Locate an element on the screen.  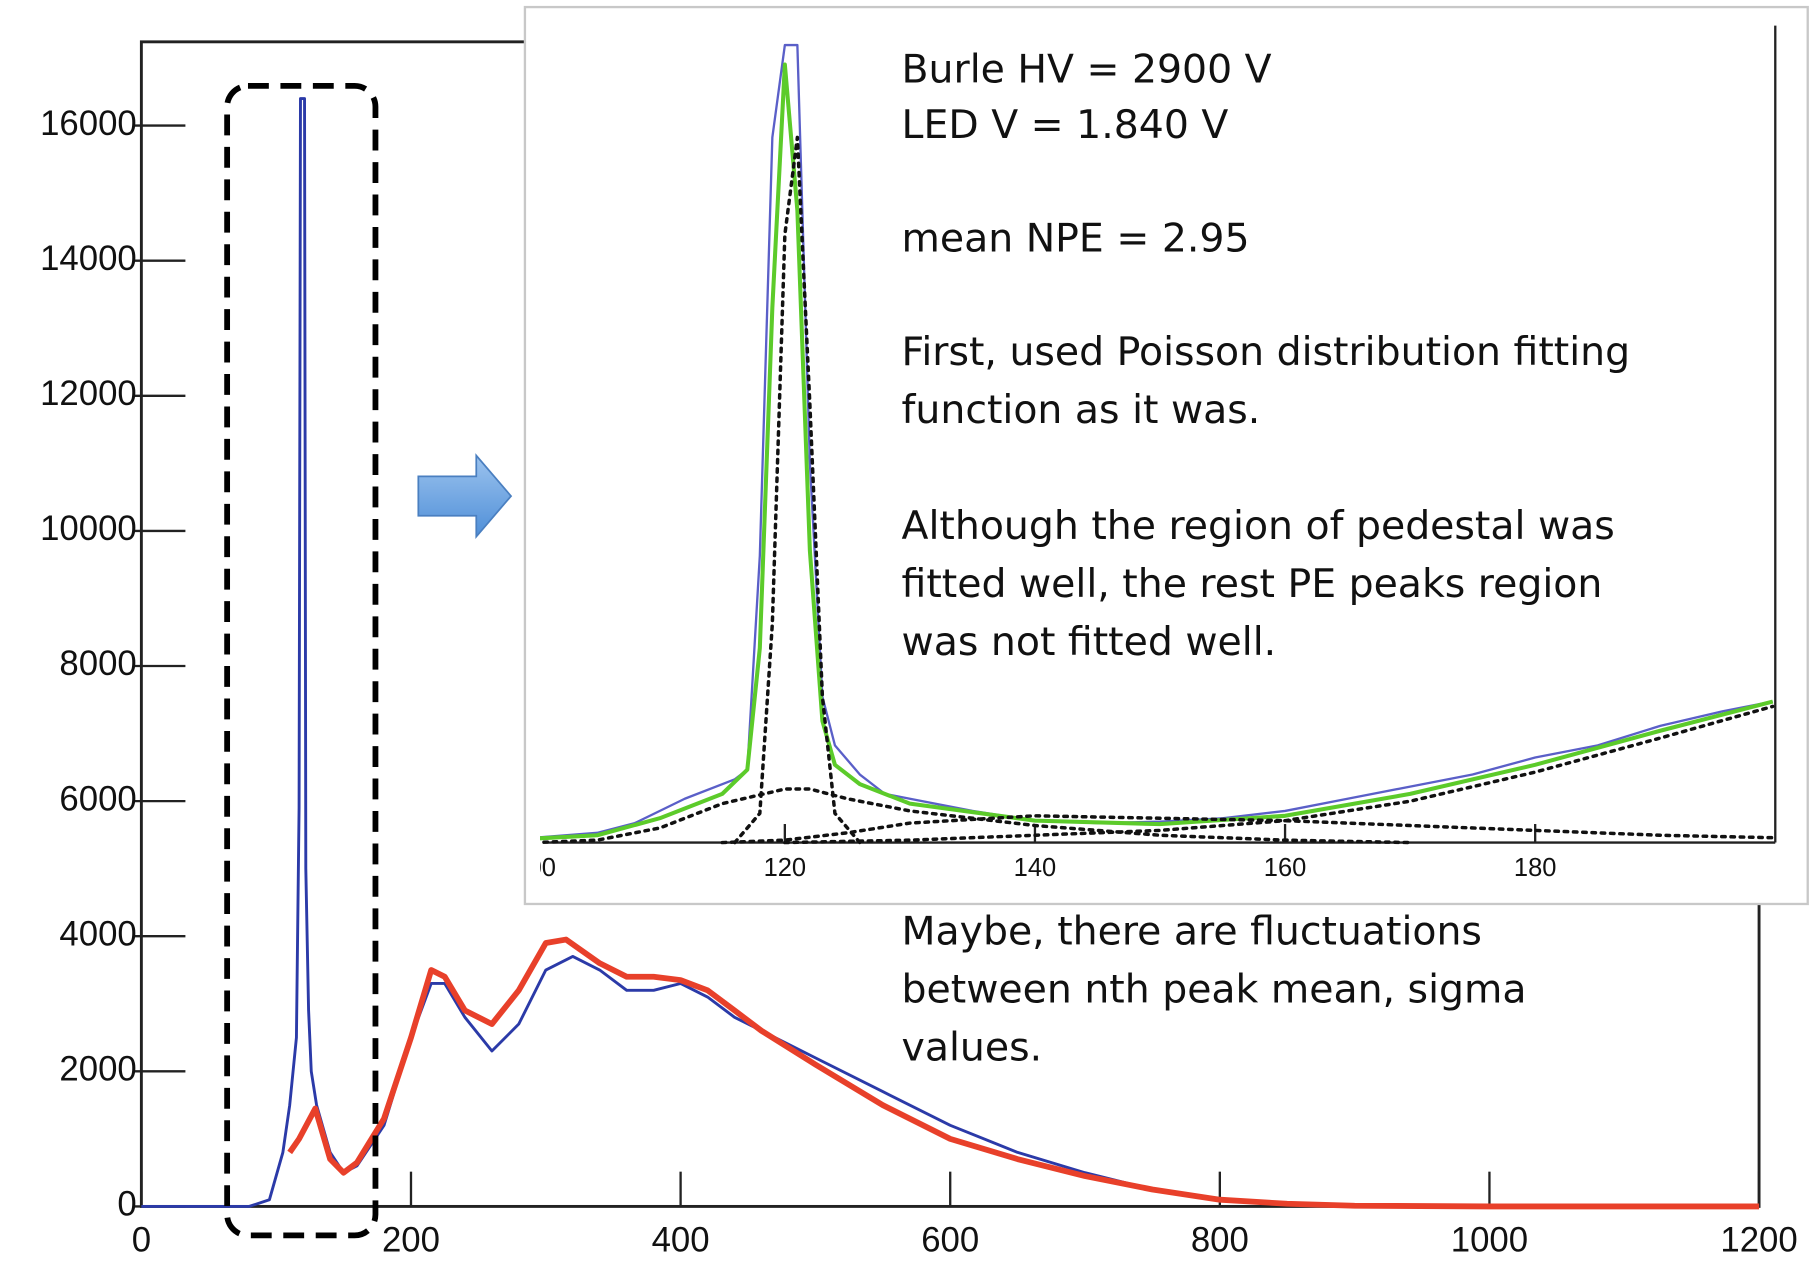
x-tick-label: 200 is located at coordinates (411, 1241).